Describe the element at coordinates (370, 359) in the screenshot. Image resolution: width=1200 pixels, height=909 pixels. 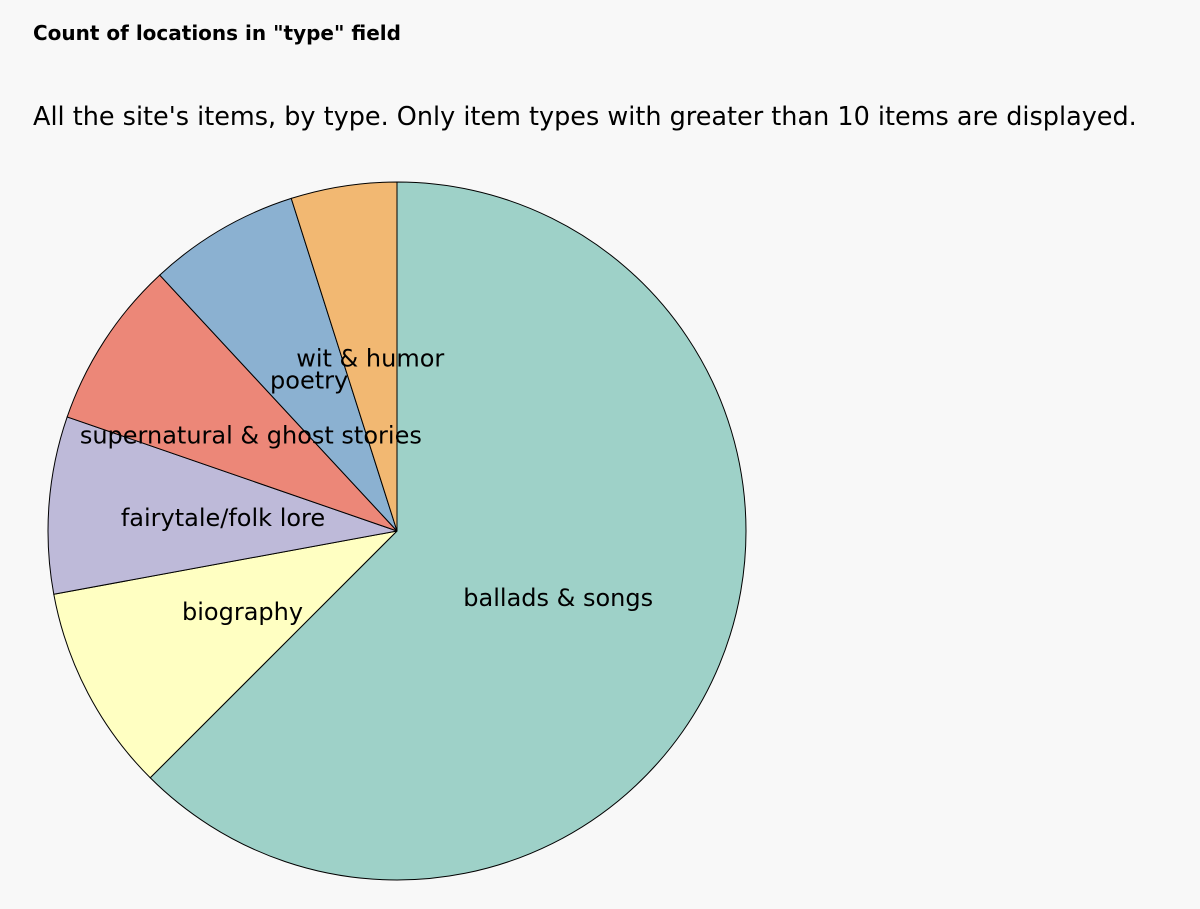
I see `pie-label-wit-humor: wit & humor` at that location.